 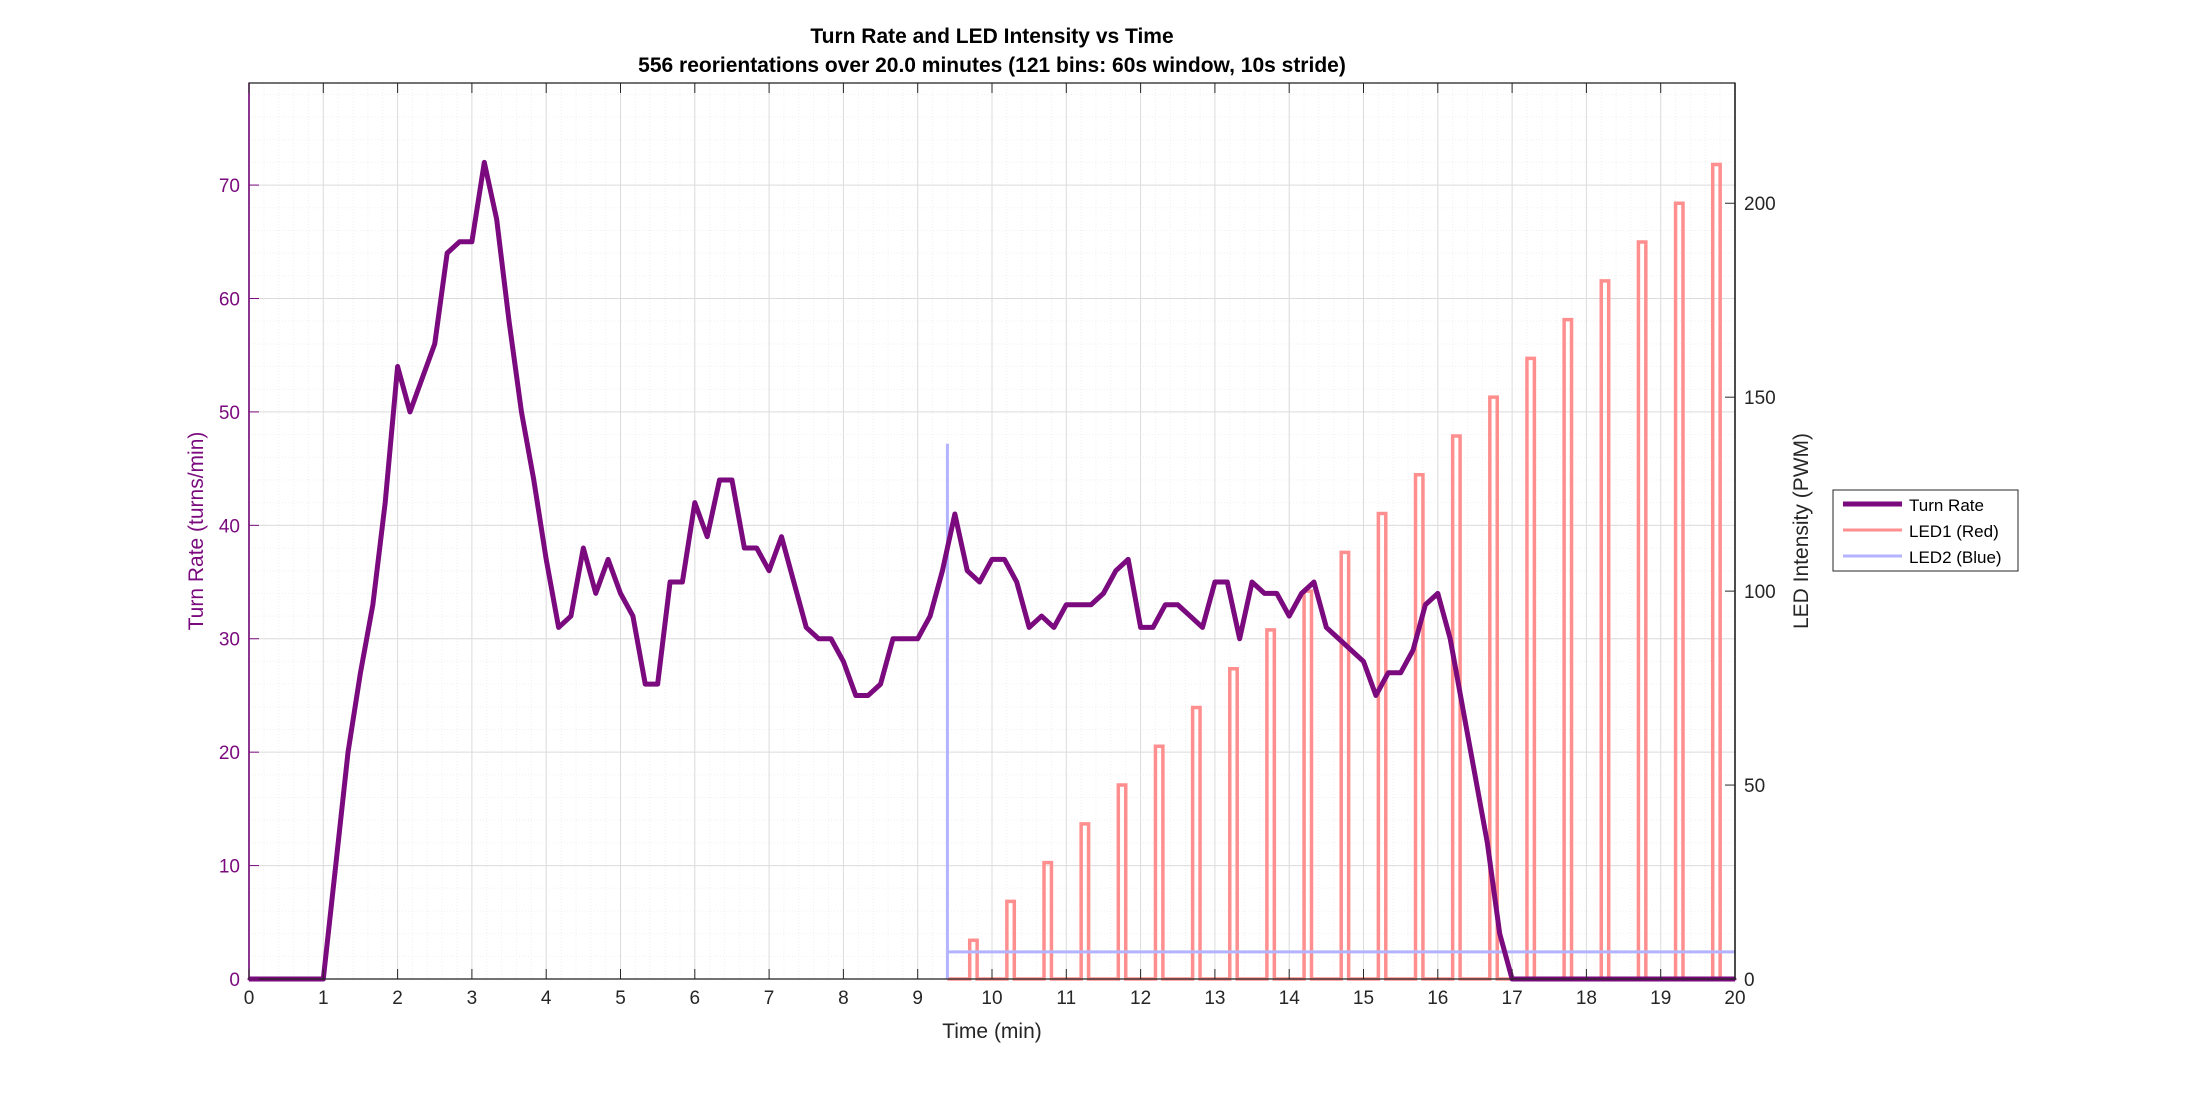 What do you see at coordinates (620, 998) in the screenshot?
I see `x-tick-label: 5` at bounding box center [620, 998].